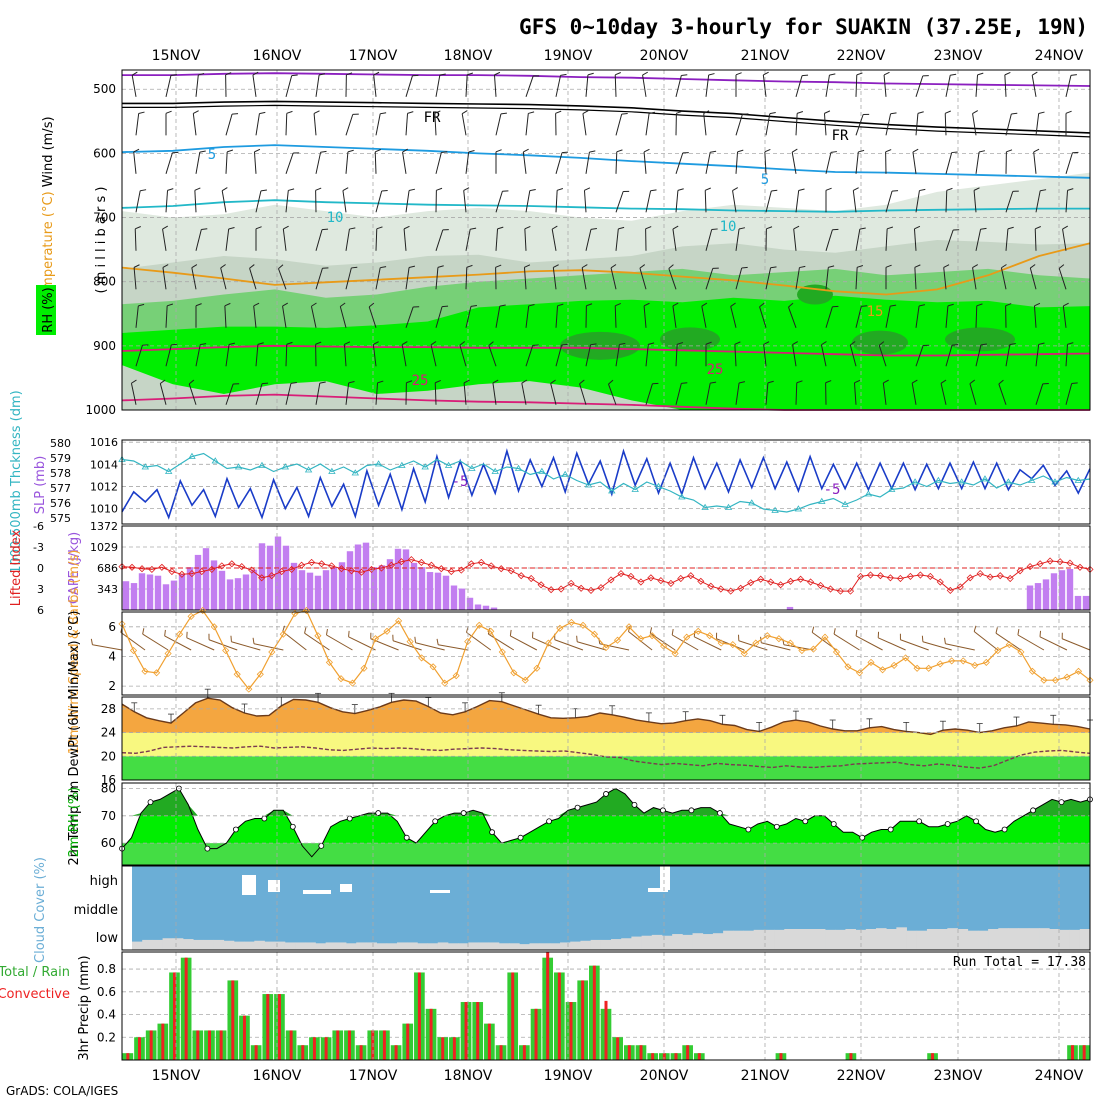  What do you see at coordinates (197, 189) in the screenshot?
I see `wind-barb-r3c2-flag` at bounding box center [197, 189].